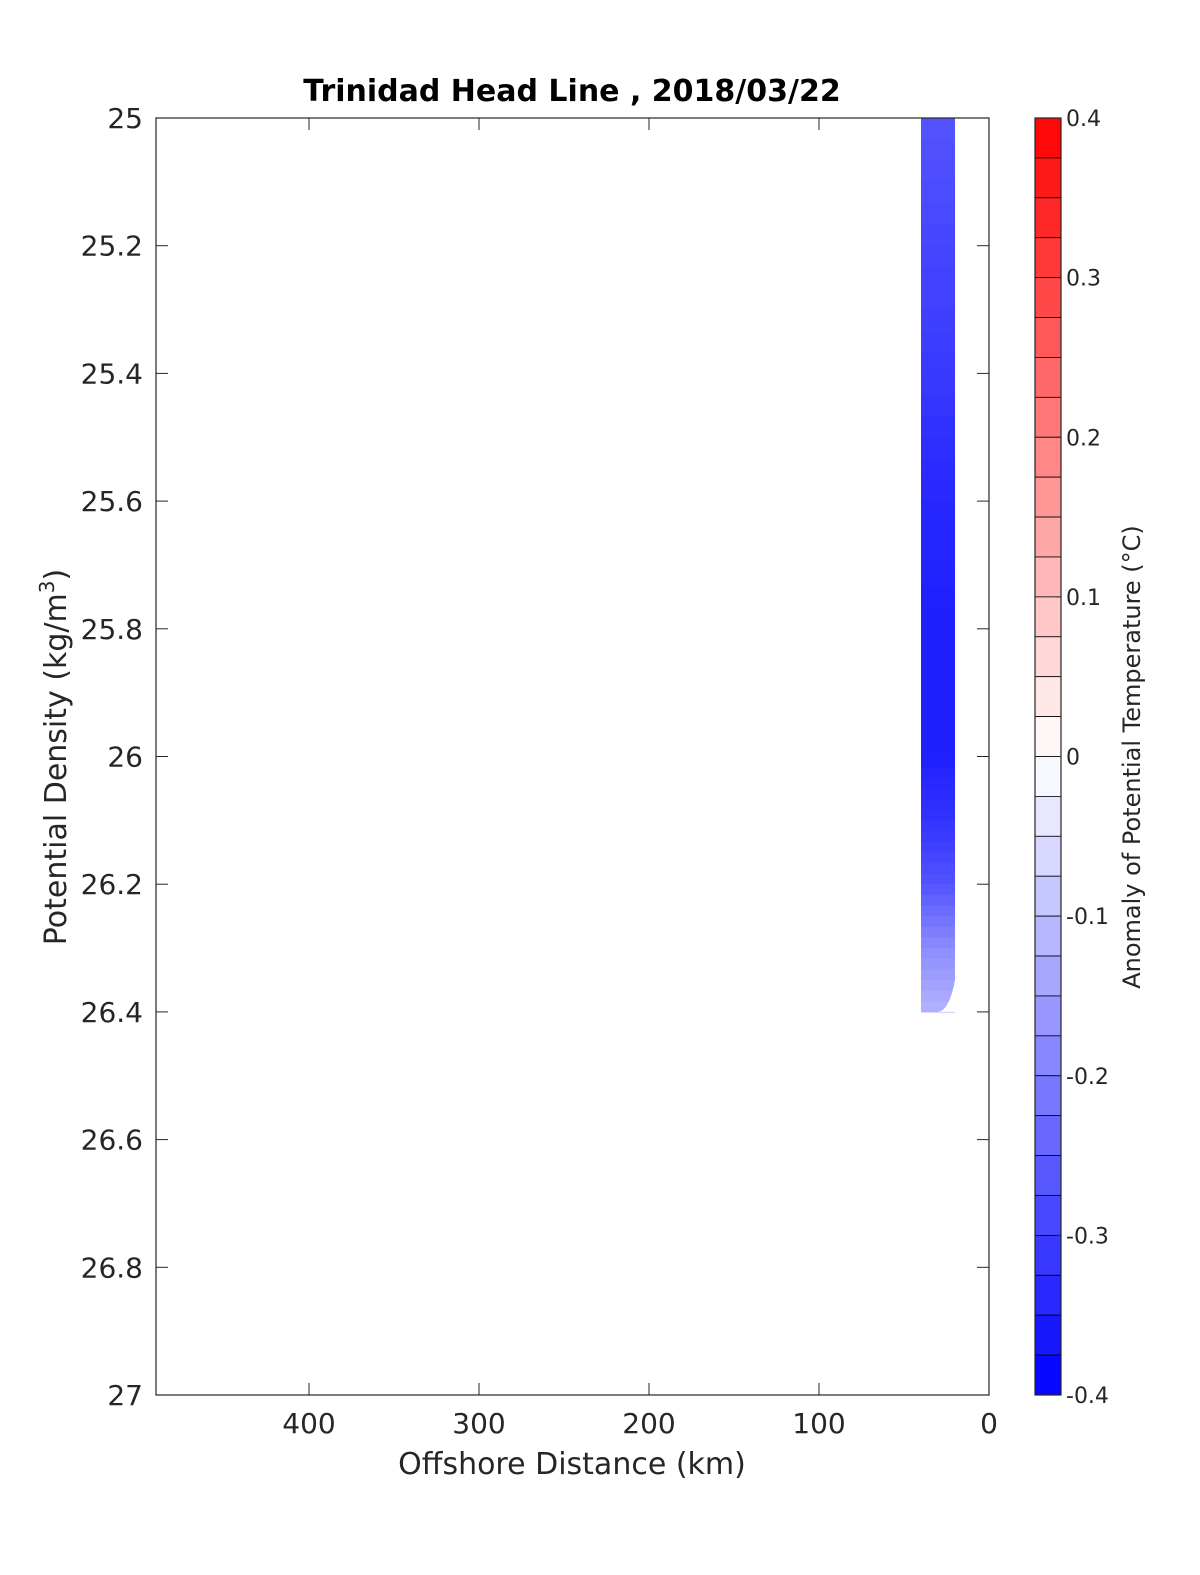 The image size is (1200, 1575). I want to click on colorbar-tick-label: 0.3, so click(1083, 279).